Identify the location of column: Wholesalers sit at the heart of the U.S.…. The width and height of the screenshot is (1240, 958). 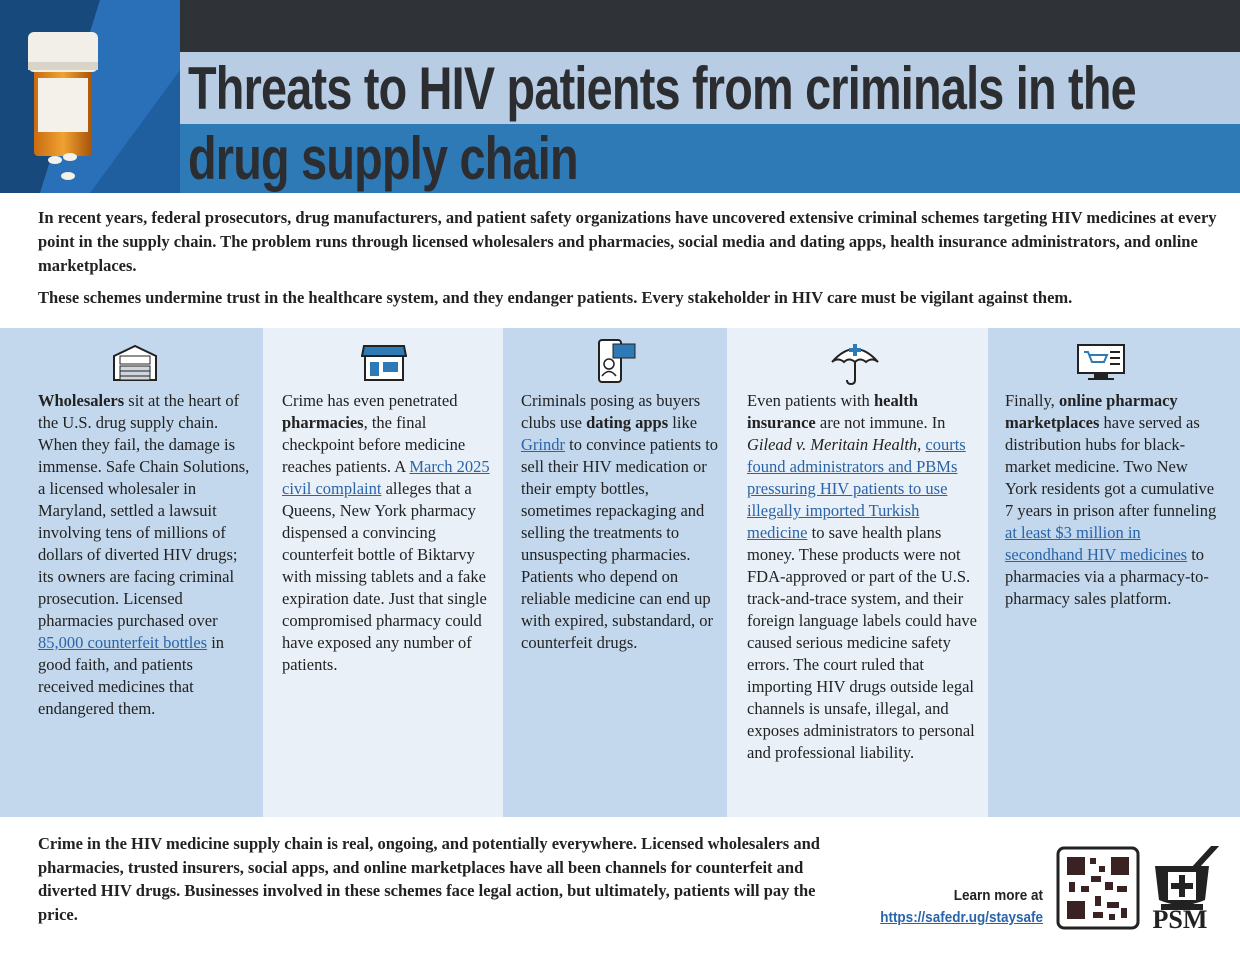
(131, 572).